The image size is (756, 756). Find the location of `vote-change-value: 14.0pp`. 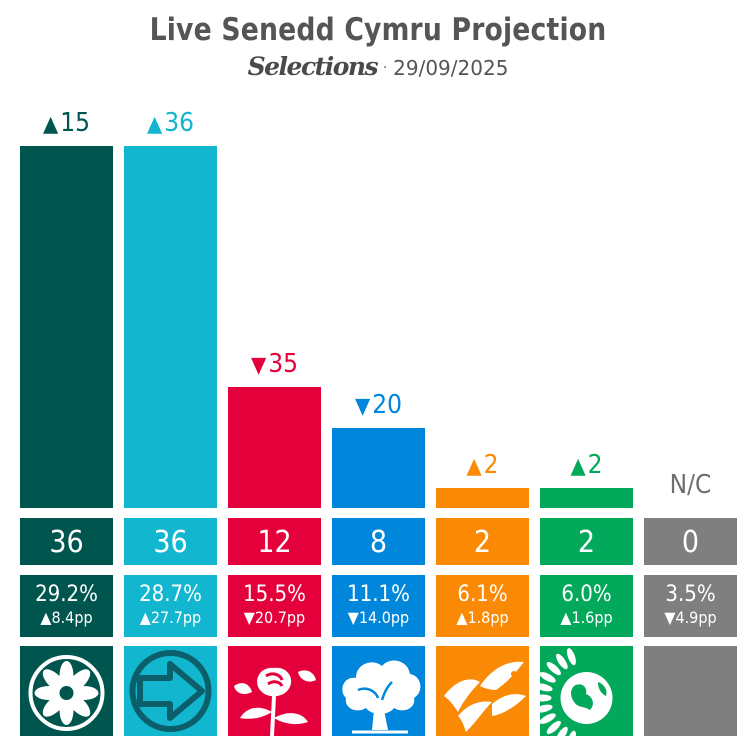

vote-change-value: 14.0pp is located at coordinates (384, 617).